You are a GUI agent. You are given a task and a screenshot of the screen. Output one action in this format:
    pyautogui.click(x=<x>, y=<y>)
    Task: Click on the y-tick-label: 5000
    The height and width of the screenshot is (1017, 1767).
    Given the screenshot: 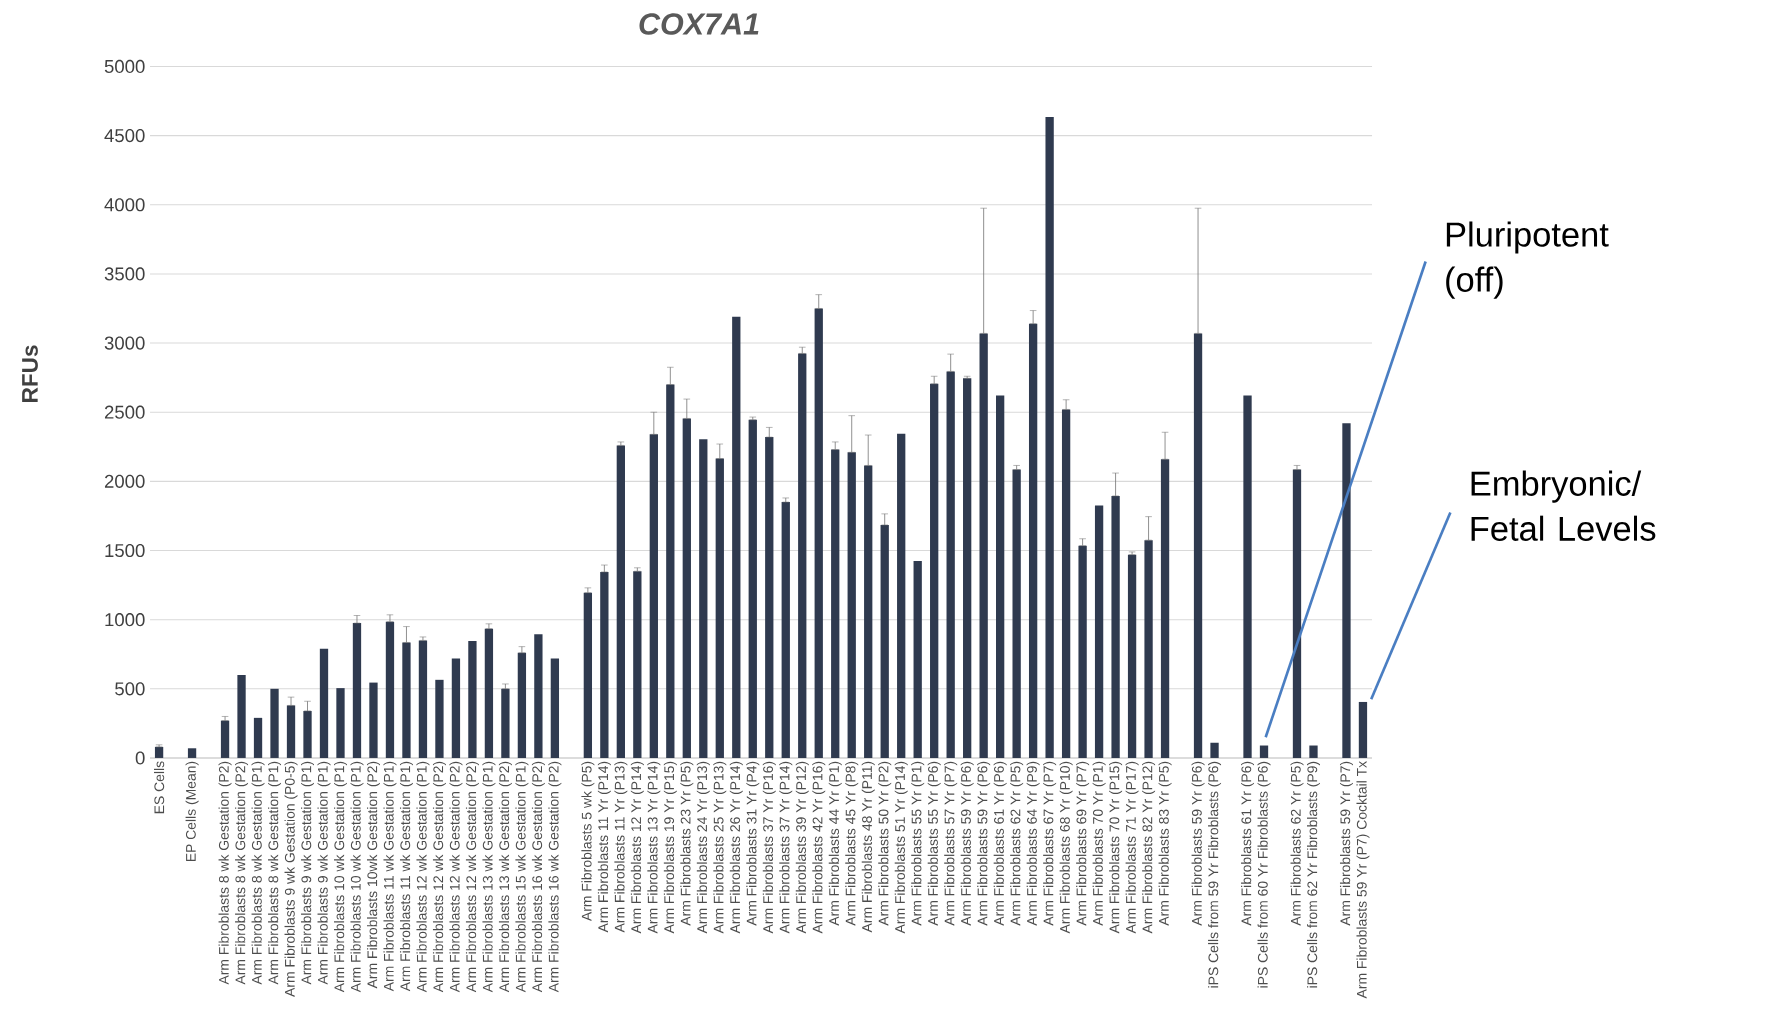 What is the action you would take?
    pyautogui.click(x=124, y=66)
    